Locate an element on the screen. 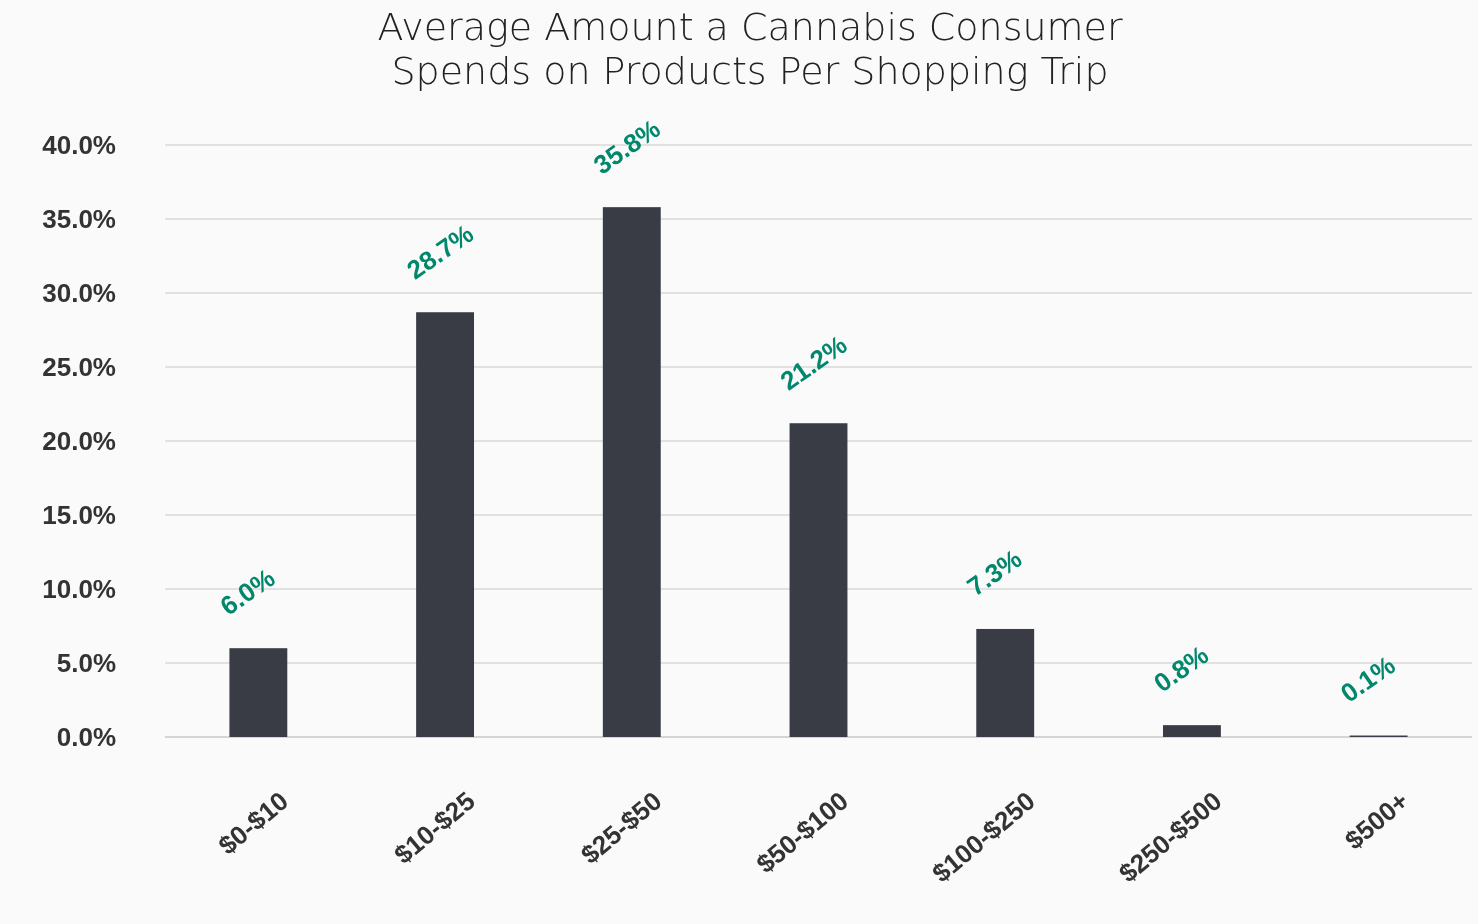 Image resolution: width=1478 pixels, height=924 pixels. y-tick-label: 25.0% is located at coordinates (79, 367).